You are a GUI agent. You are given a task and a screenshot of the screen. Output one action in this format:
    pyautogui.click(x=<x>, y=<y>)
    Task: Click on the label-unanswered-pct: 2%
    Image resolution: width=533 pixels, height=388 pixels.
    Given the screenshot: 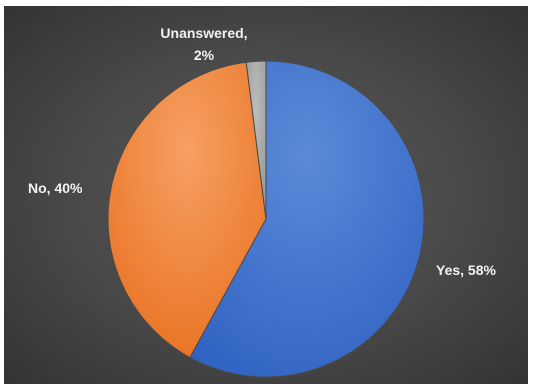 What is the action you would take?
    pyautogui.click(x=204, y=55)
    